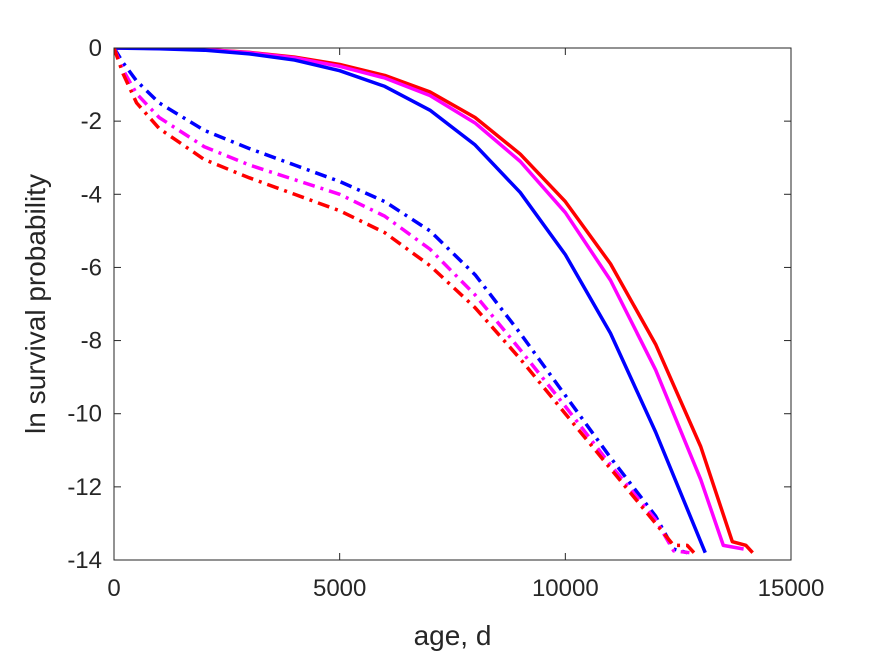 The width and height of the screenshot is (875, 656). What do you see at coordinates (84, 560) in the screenshot?
I see `y-tick-label: -14` at bounding box center [84, 560].